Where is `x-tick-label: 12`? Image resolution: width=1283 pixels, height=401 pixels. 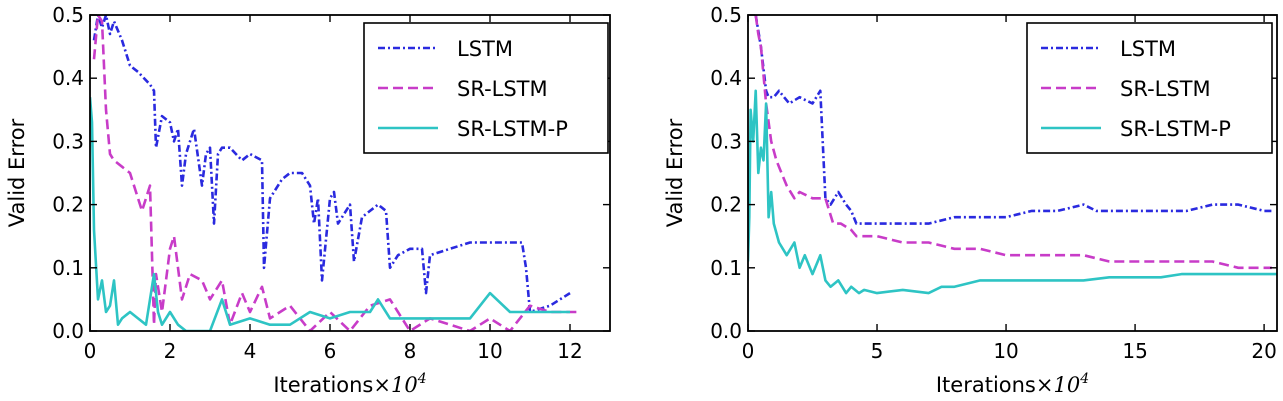 x-tick-label: 12 is located at coordinates (569, 351).